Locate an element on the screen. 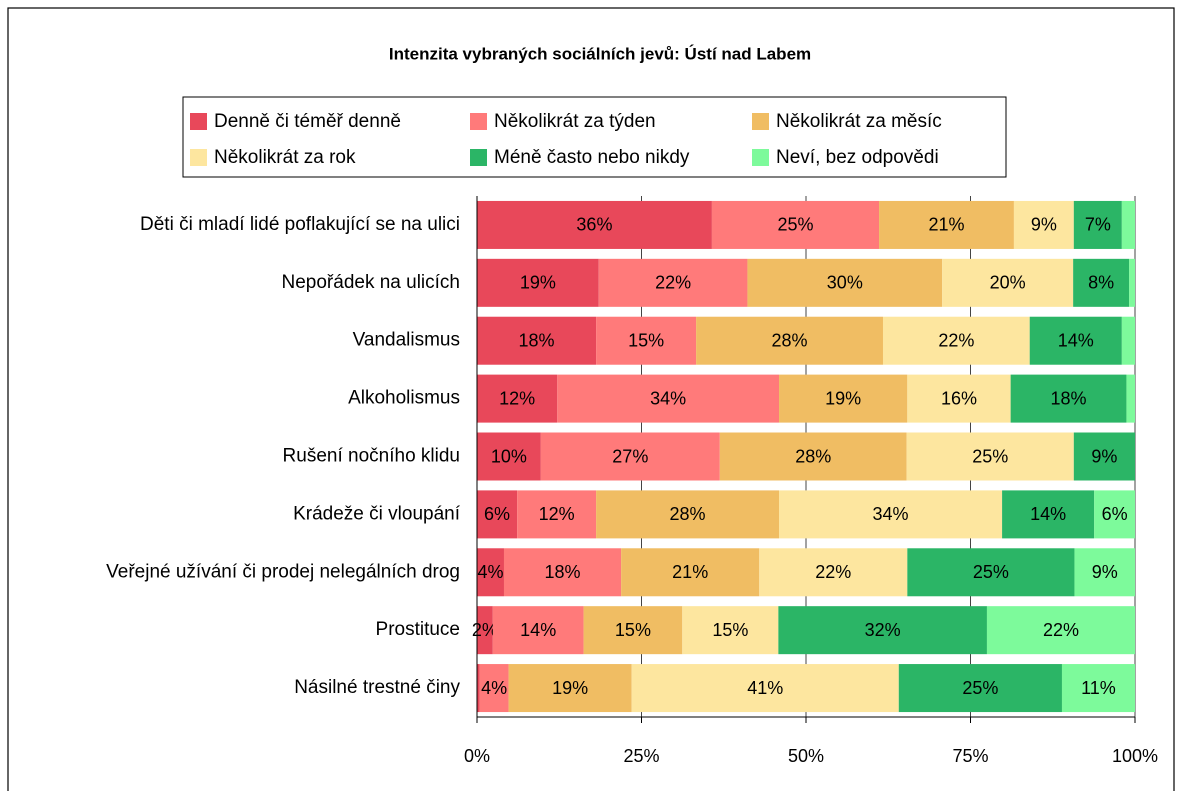 The height and width of the screenshot is (791, 1184). legend-label: Méně často nebo nikdy is located at coordinates (592, 157).